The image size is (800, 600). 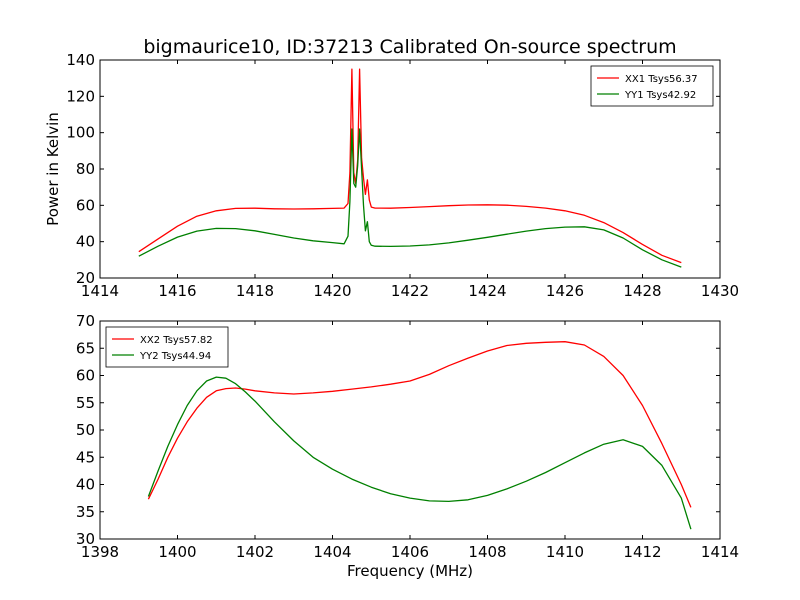 I want to click on legend-label-1-0: XX2 Tsys57.82, so click(x=176, y=340).